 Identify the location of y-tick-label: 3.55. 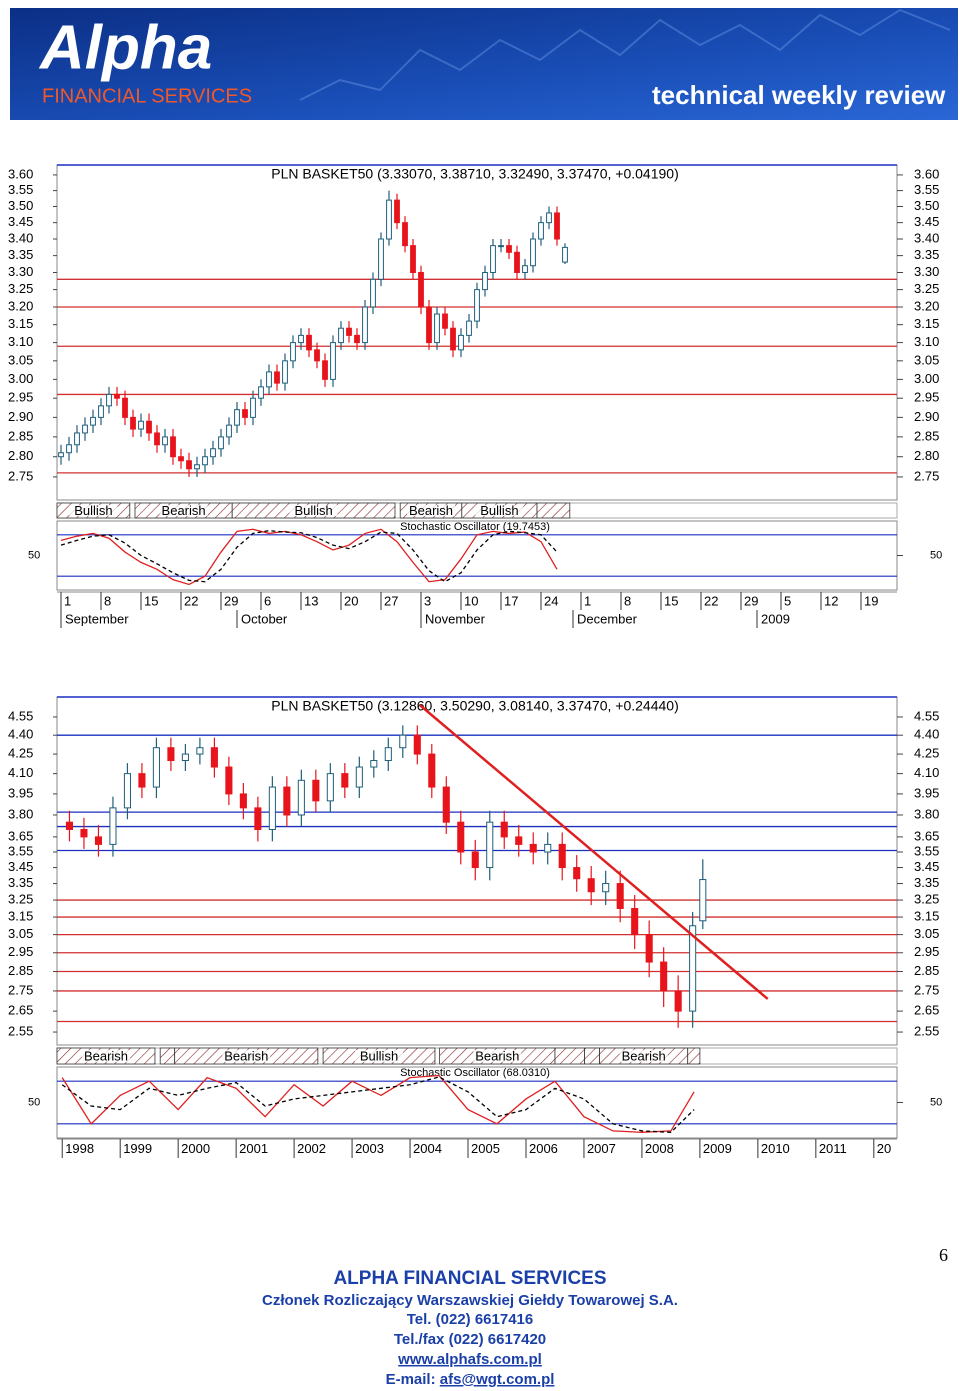
(20, 189).